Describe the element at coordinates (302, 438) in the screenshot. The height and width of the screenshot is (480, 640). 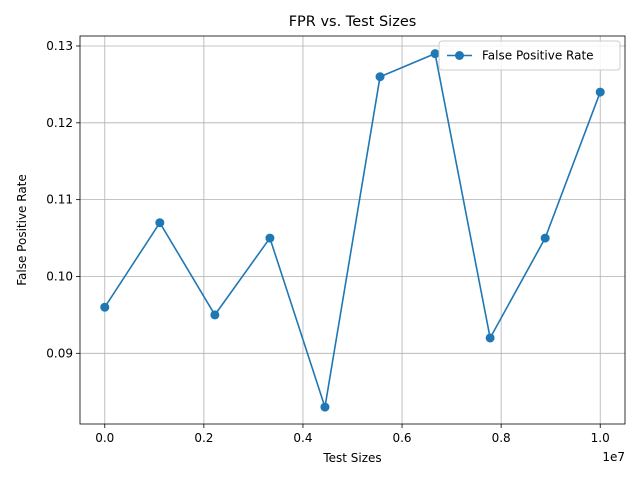
I see `x-tick-label: 0.4` at that location.